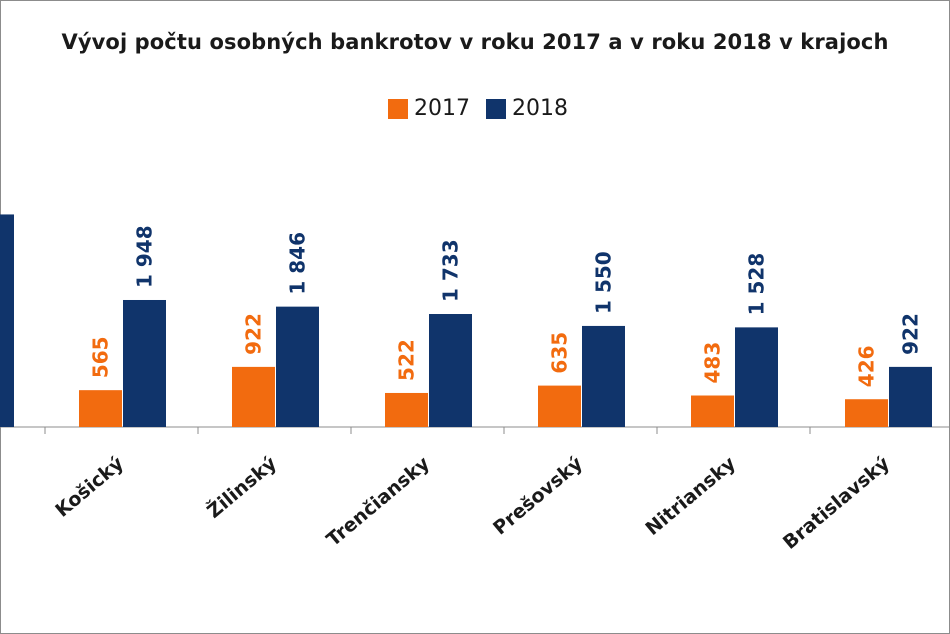 This screenshot has height=634, width=950. What do you see at coordinates (254, 334) in the screenshot?
I see `data-label-2017: 922` at bounding box center [254, 334].